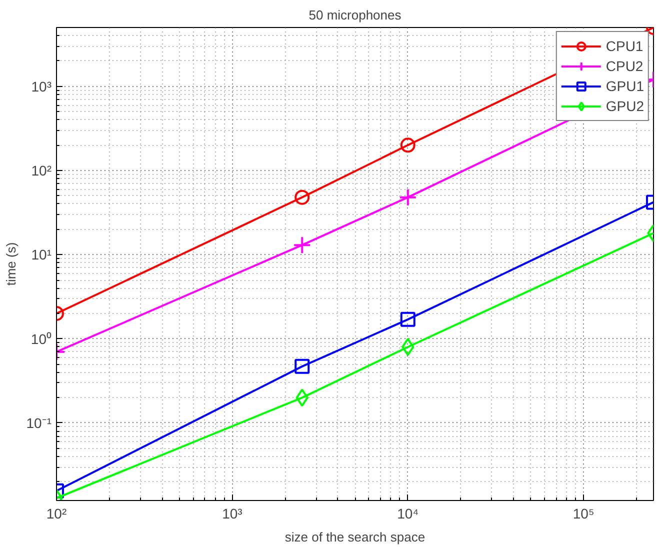 The height and width of the screenshot is (547, 661). Describe the element at coordinates (232, 514) in the screenshot. I see `x-tick-label: 10³` at that location.